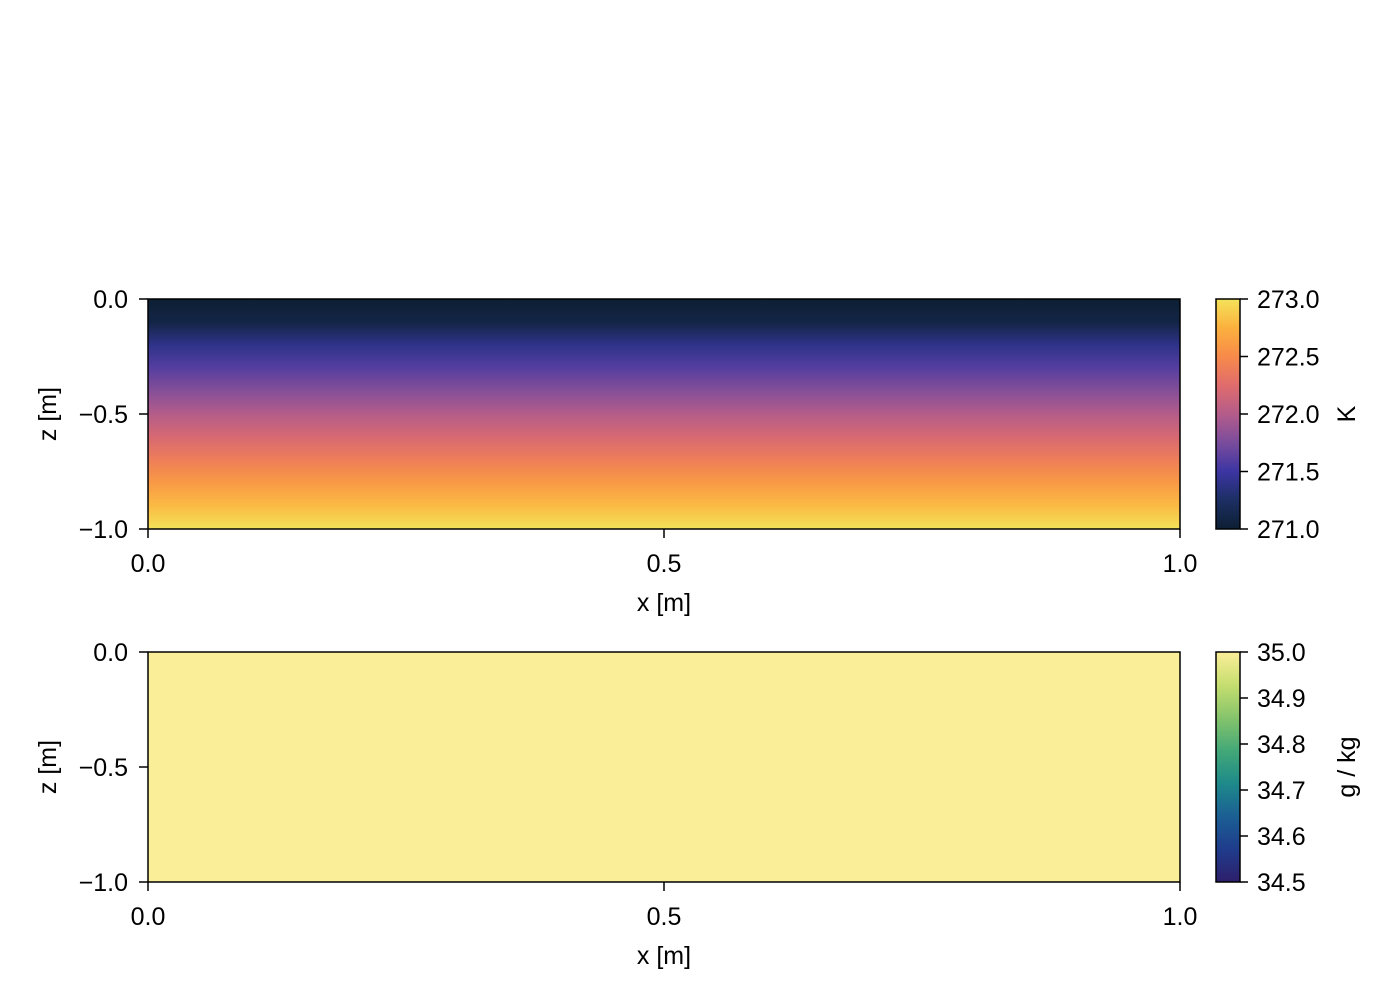 This screenshot has height=1000, width=1400. Describe the element at coordinates (1288, 530) in the screenshot. I see `colorbar-tick-label: 271.0` at that location.